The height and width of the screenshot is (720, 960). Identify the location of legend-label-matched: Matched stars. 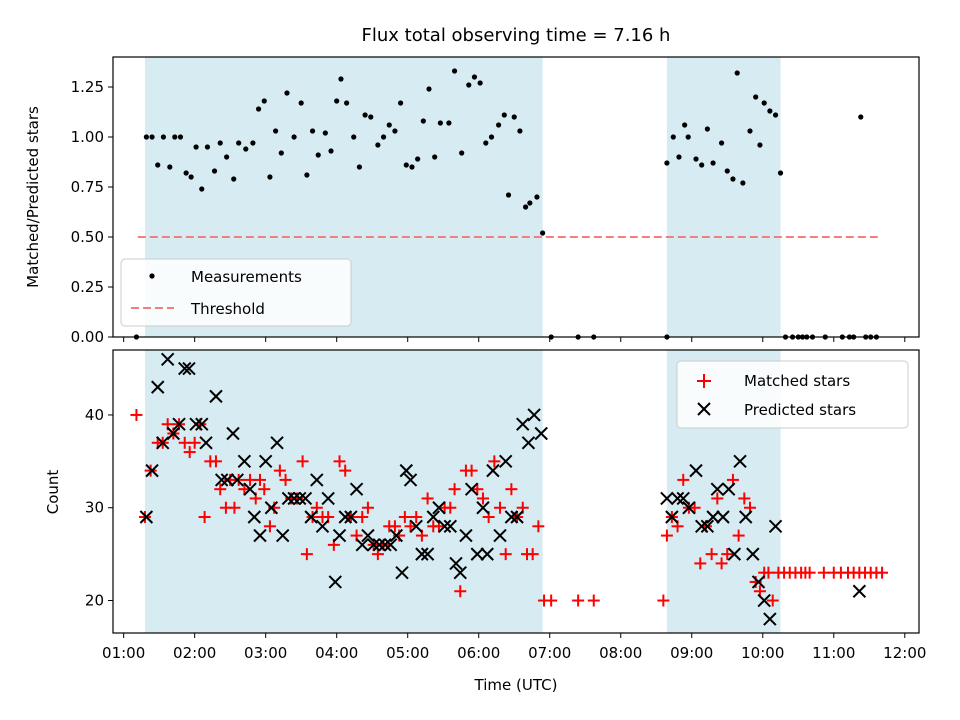
(797, 381).